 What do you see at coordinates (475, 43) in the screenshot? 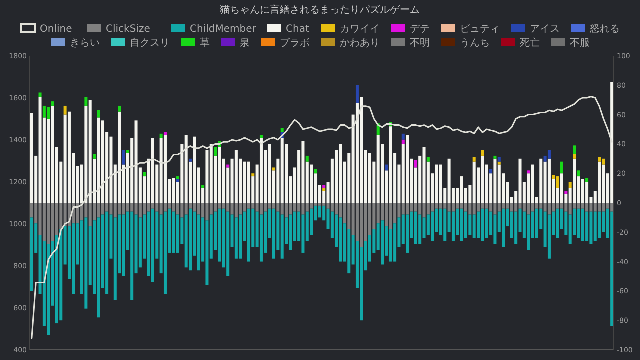
I see `legend-label: うんち` at bounding box center [475, 43].